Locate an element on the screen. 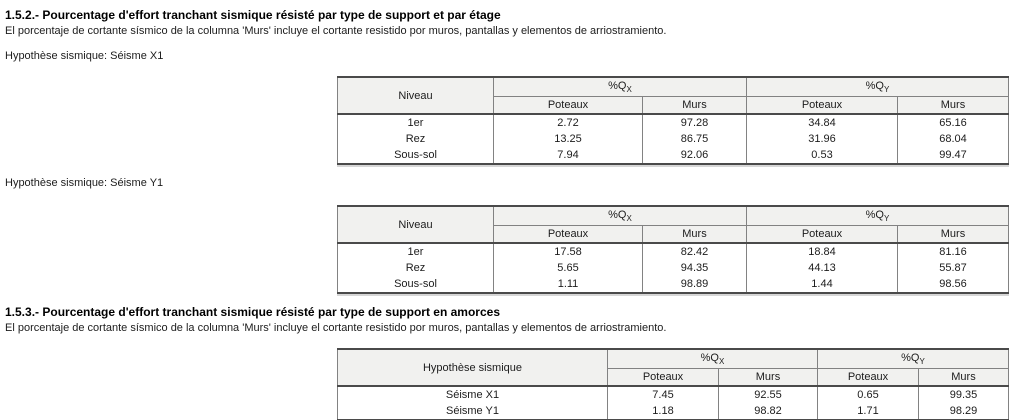 This screenshot has width=1024, height=420. table-row: 1er 2.72 97.28 34.84 65.16 is located at coordinates (673, 122).